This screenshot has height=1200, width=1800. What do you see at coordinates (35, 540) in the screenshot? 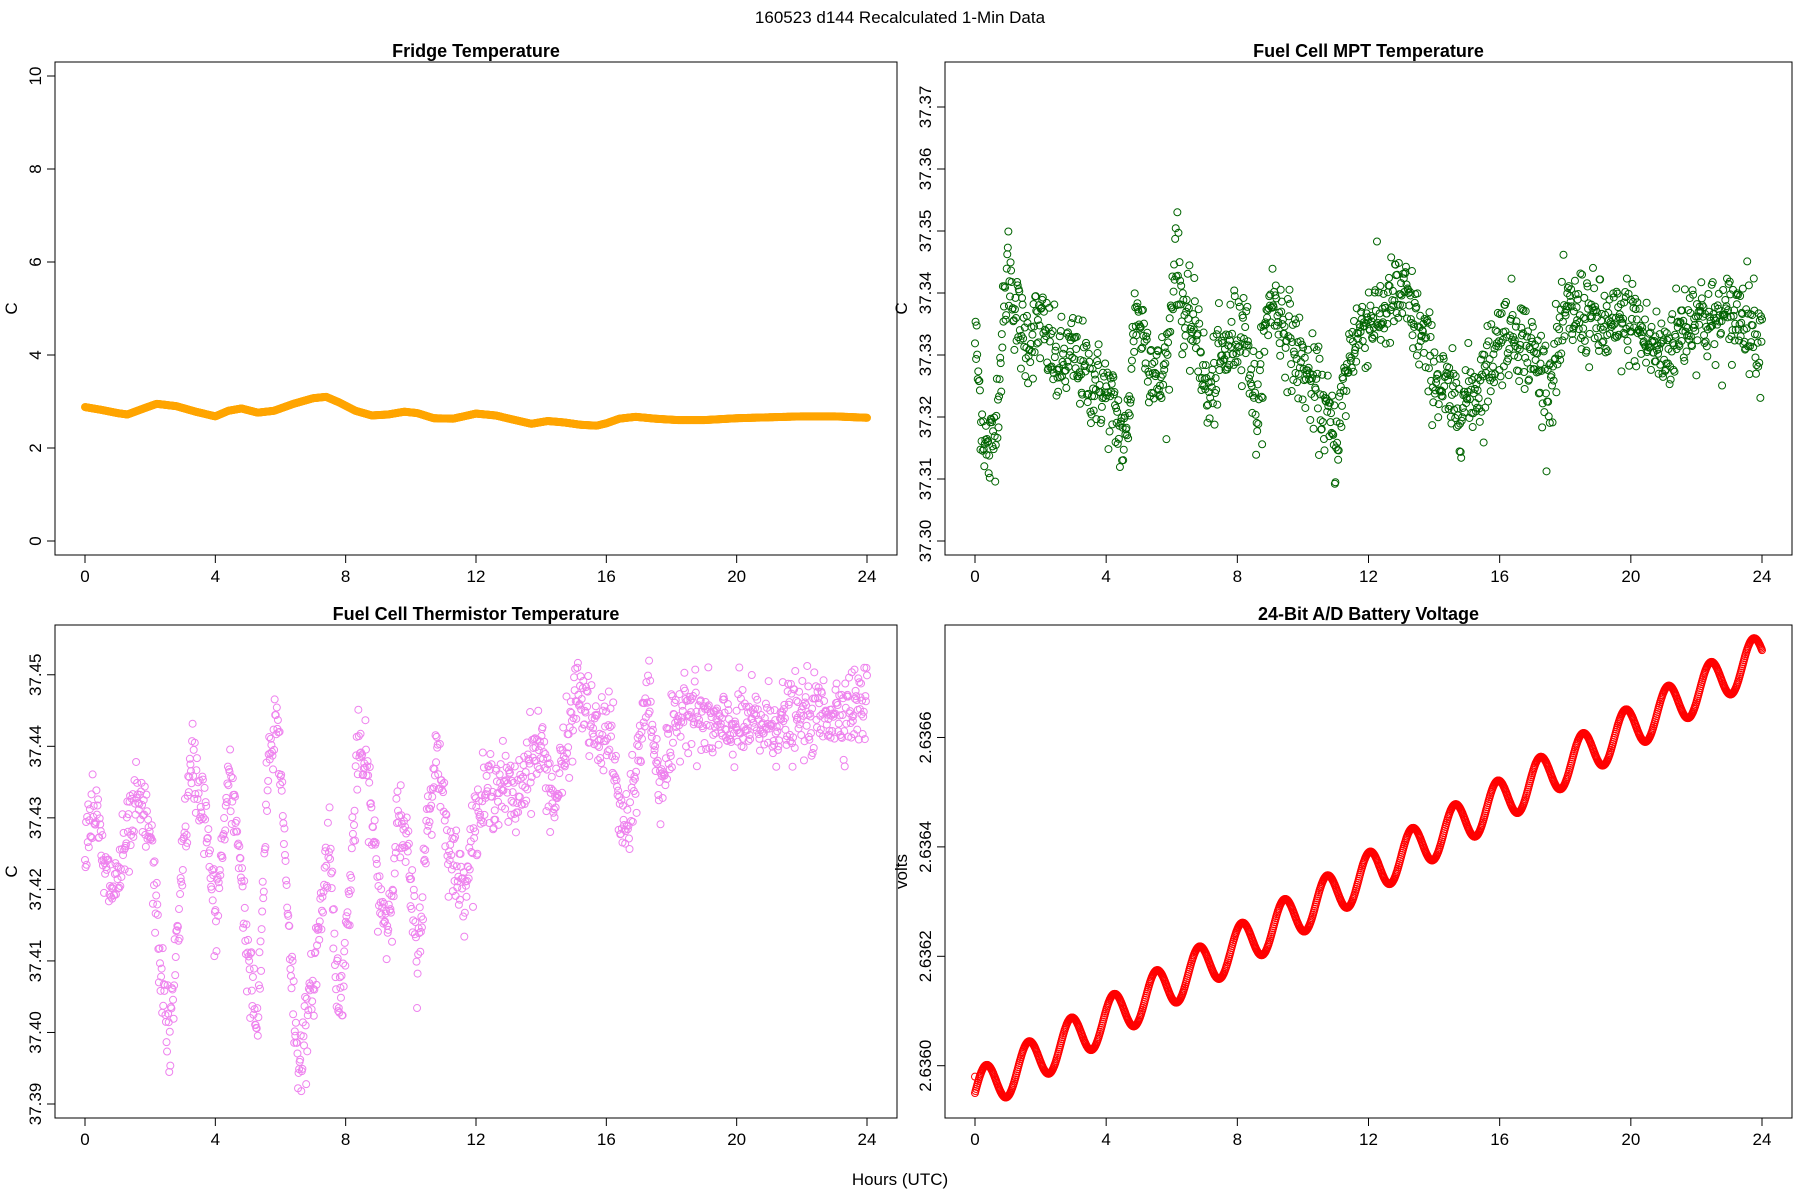
I see `y-tick-label: 0` at bounding box center [35, 540].